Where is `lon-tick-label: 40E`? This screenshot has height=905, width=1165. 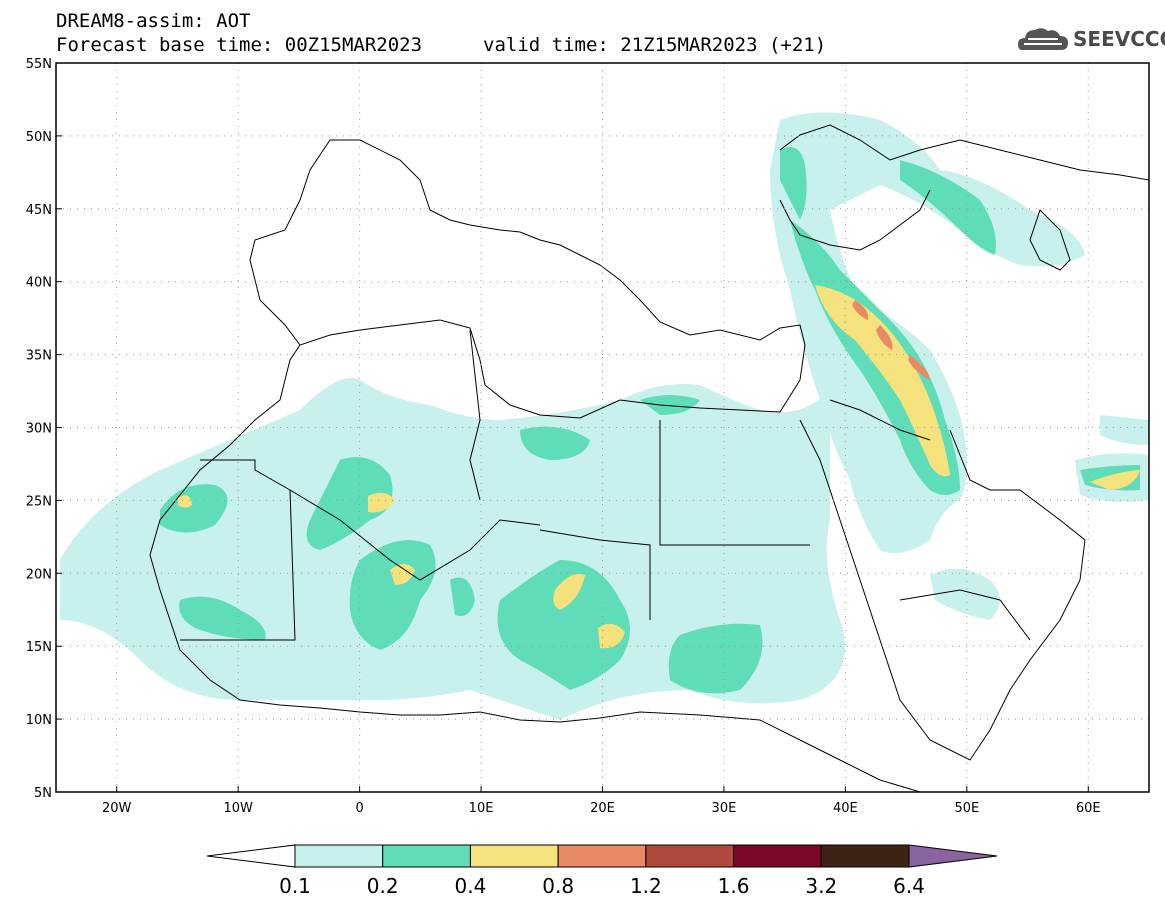
lon-tick-label: 40E is located at coordinates (845, 808).